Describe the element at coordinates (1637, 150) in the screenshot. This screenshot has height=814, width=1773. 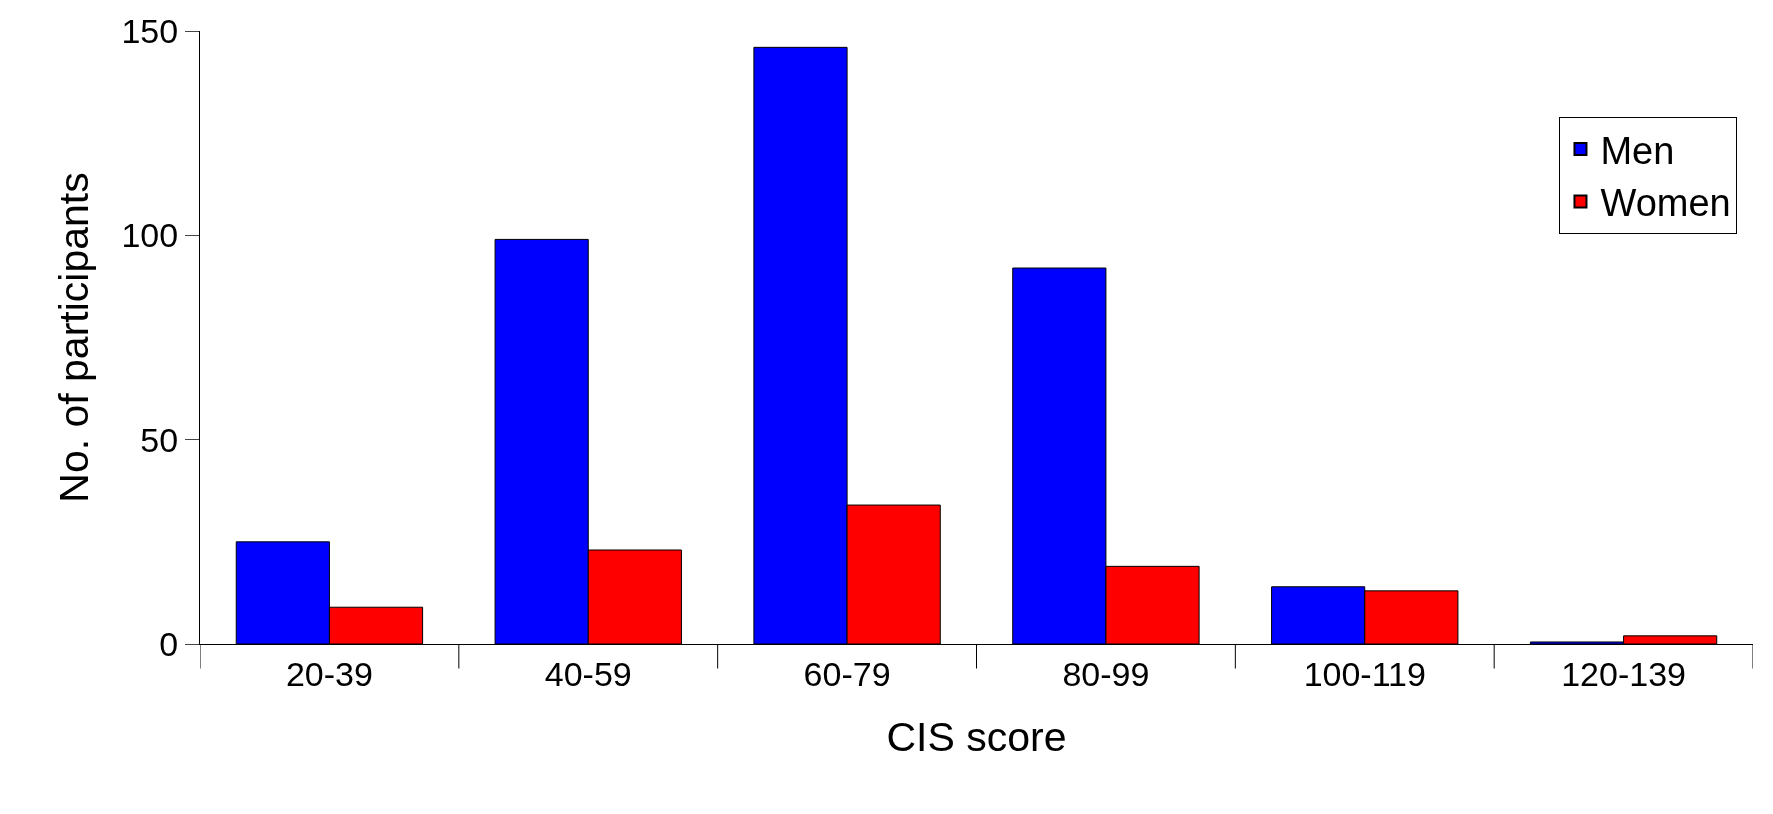
I see `legend-label: Men` at that location.